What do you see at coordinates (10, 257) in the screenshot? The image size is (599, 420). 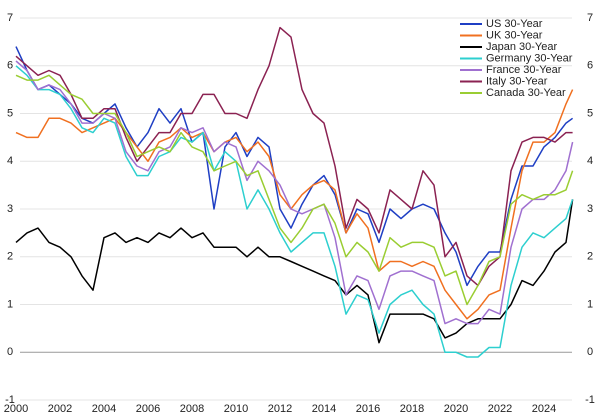 I see `y-tick-label: 2` at bounding box center [10, 257].